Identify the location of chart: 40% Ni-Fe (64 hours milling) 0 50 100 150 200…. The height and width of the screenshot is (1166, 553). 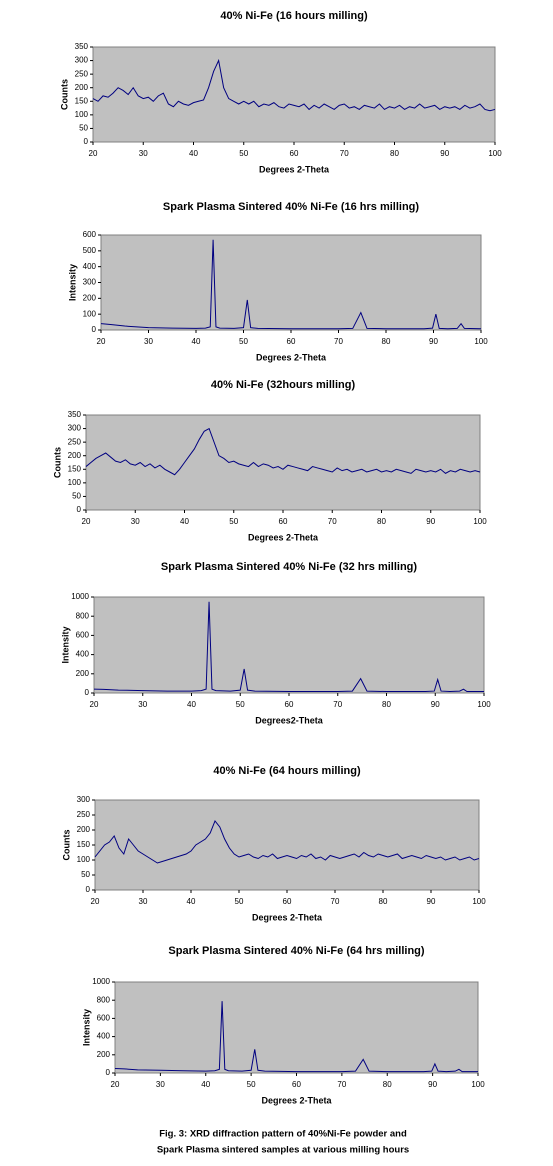
(273, 843).